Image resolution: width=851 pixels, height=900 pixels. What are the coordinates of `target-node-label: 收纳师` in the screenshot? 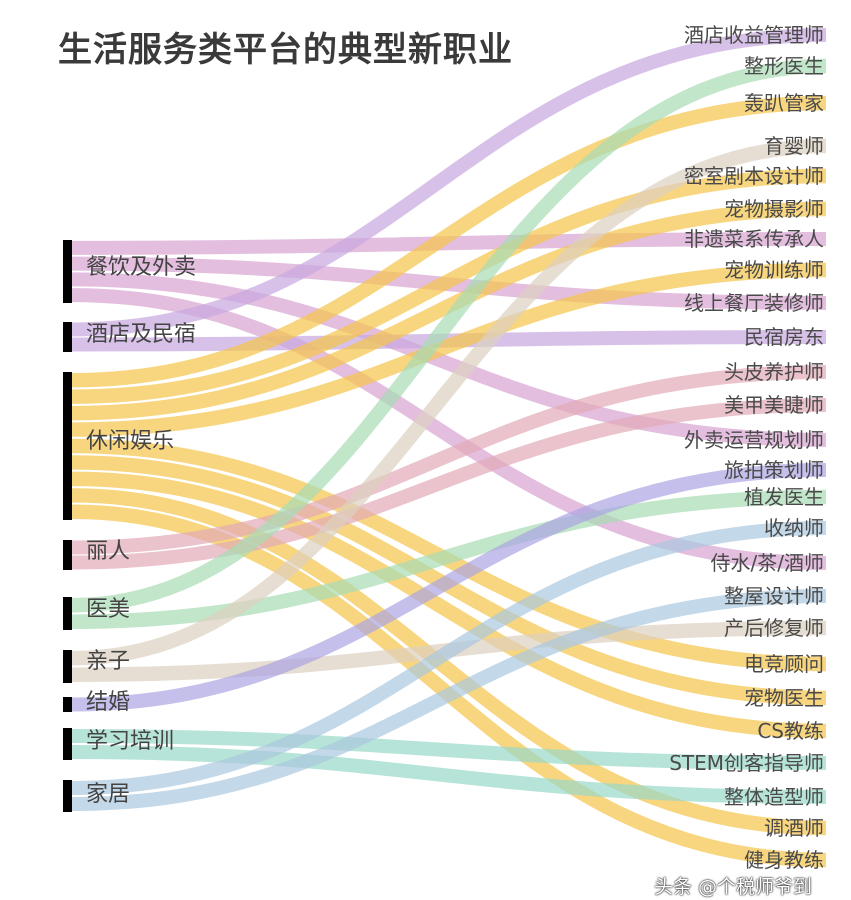 It's located at (794, 528).